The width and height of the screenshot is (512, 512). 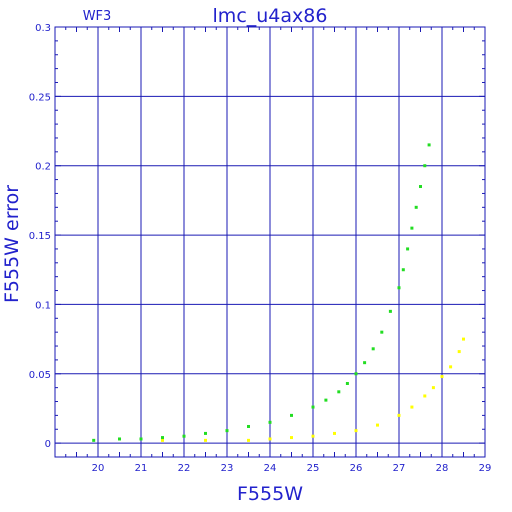 I want to click on y-tick-labels: 0 0.05 0.1 0.15 0.2 0.25 0.3, so click(x=40, y=236).